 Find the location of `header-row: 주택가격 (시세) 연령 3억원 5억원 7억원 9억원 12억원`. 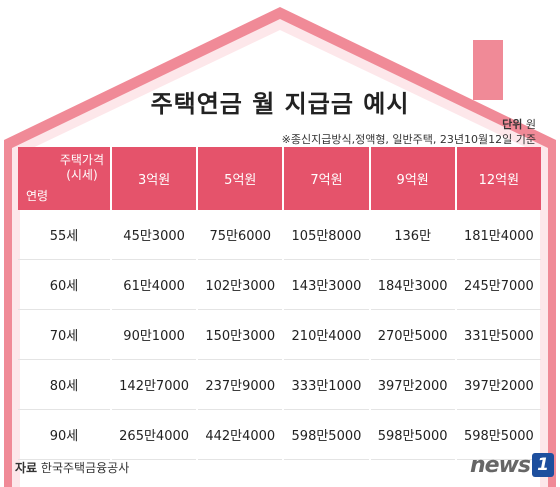

header-row: 주택가격 (시세) 연령 3억원 5억원 7억원 9억원 12억원 is located at coordinates (279, 178).